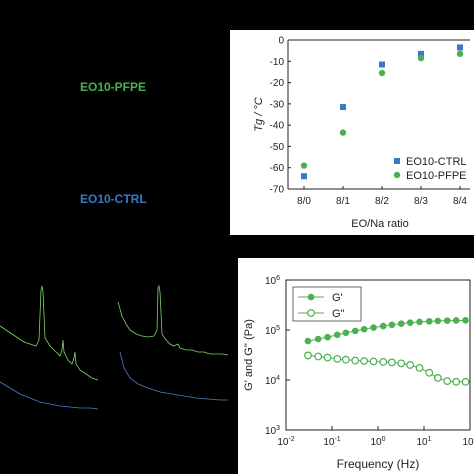 The image size is (474, 474). I want to click on tg-y-tick-label: -40, so click(277, 126).